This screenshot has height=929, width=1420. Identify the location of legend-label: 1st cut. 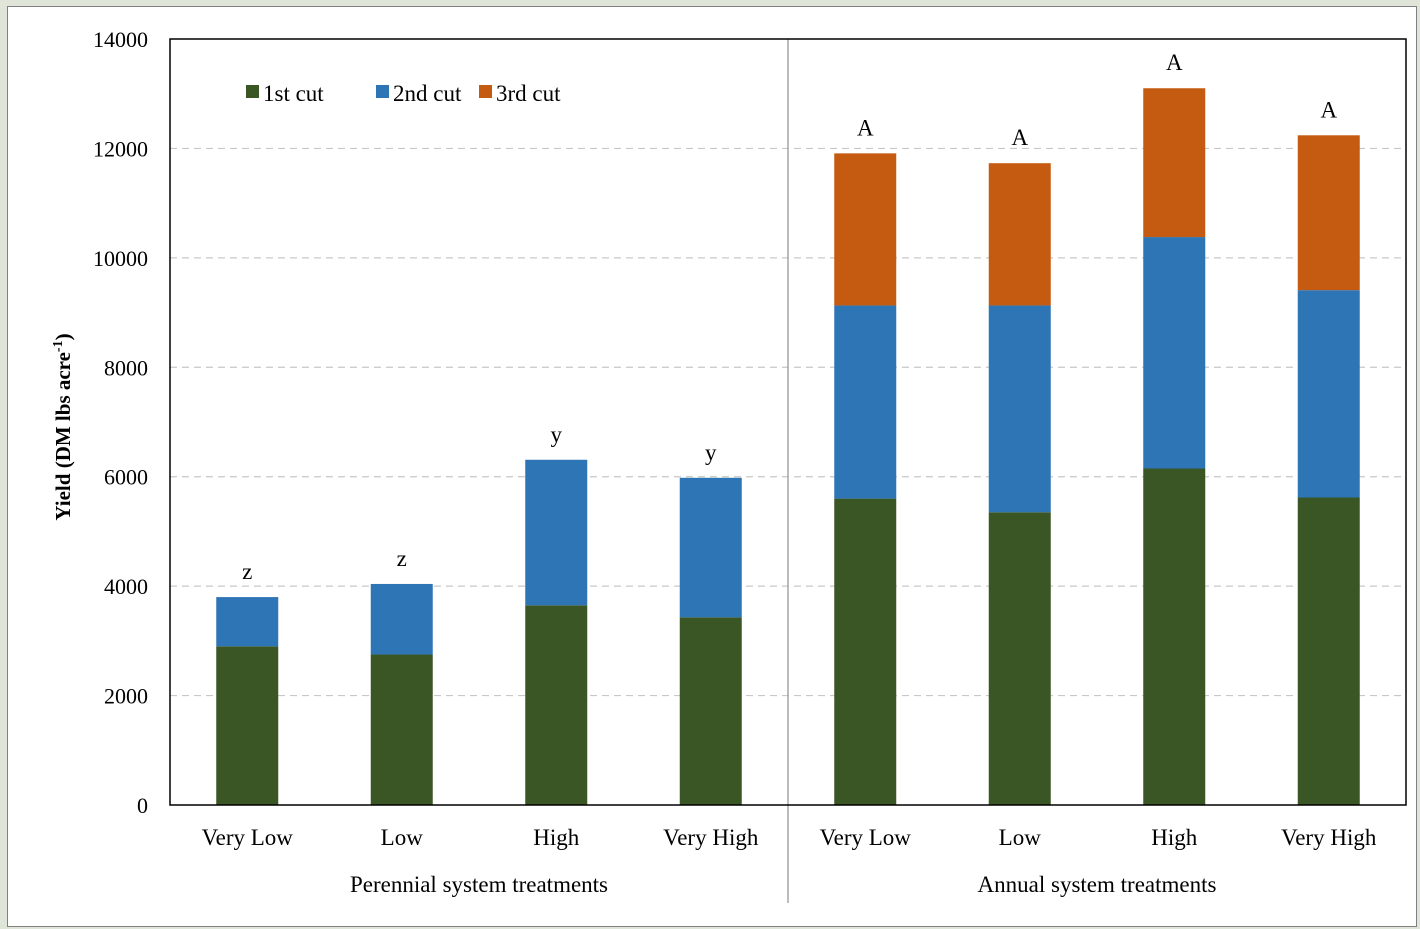
(293, 93).